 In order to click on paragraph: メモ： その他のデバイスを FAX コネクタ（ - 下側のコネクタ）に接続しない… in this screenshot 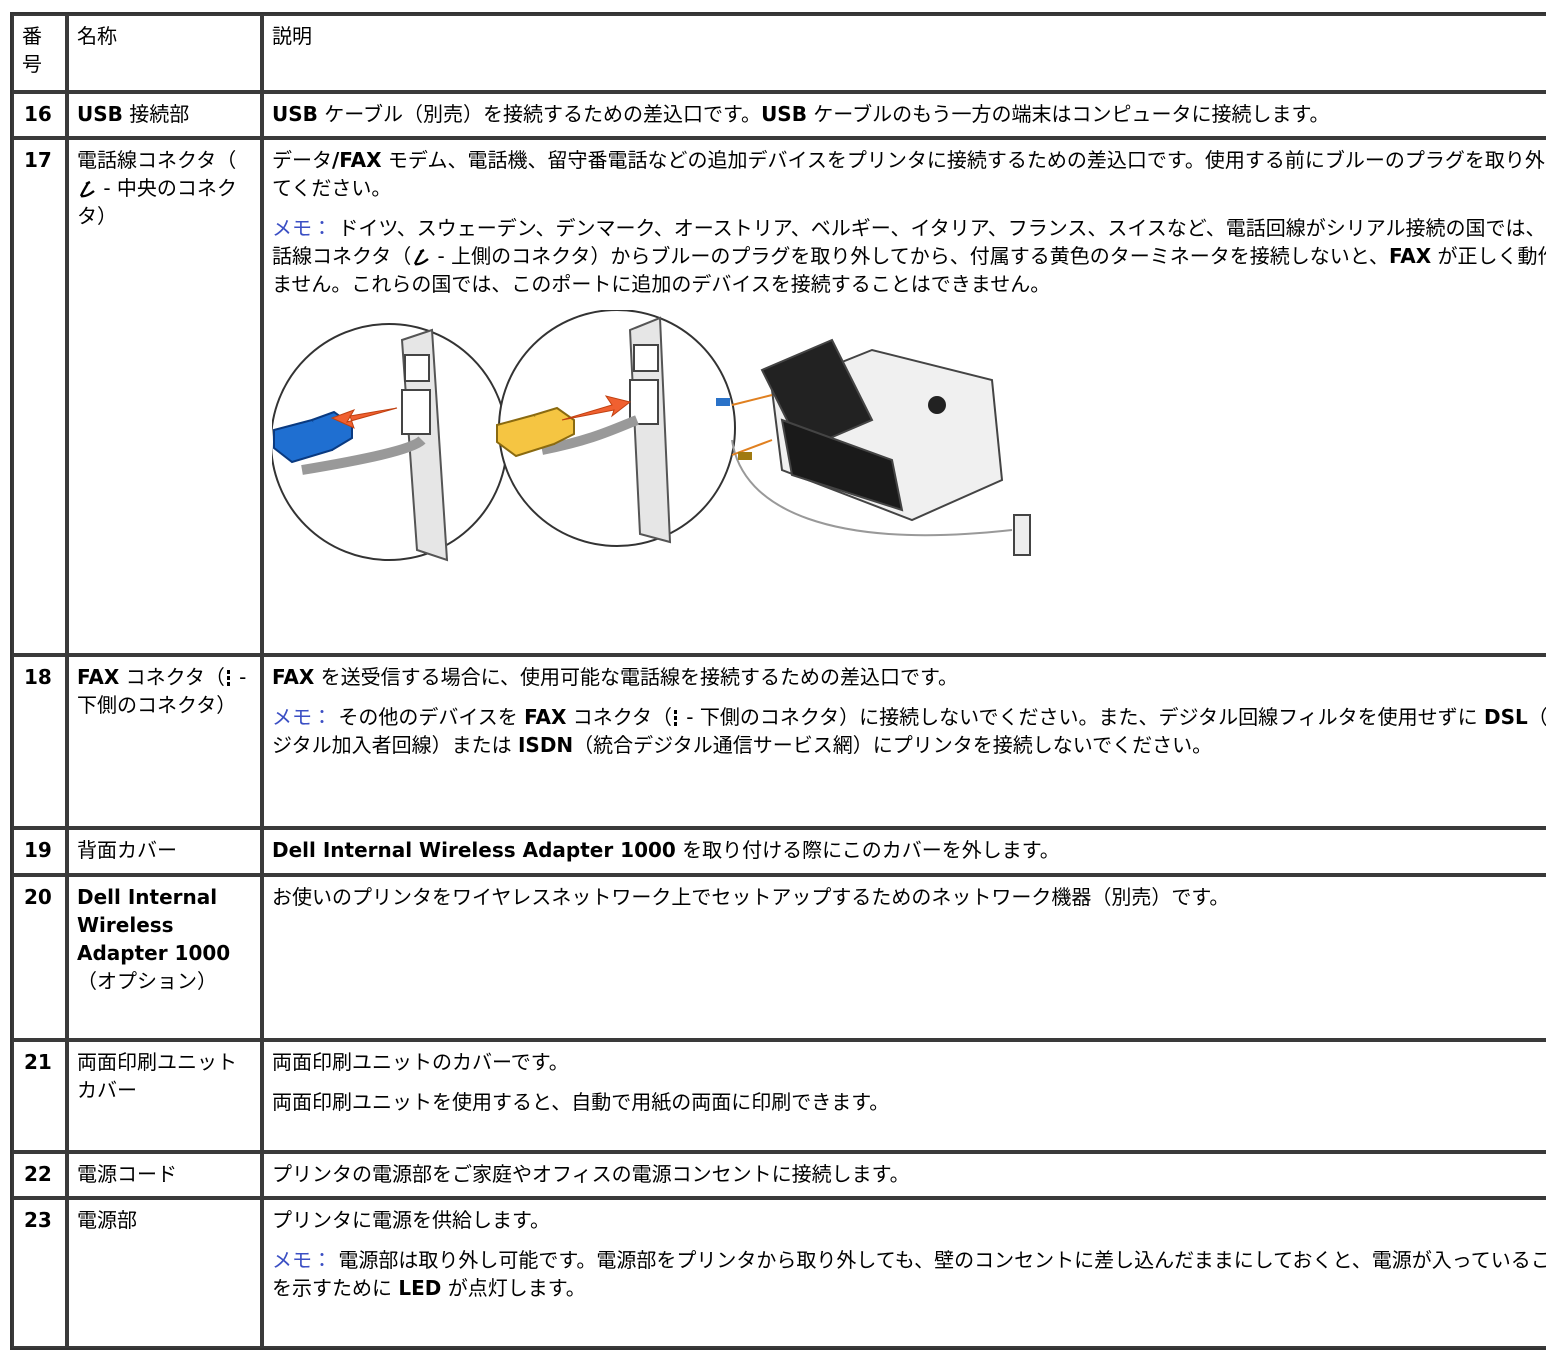, I will do `click(909, 731)`.